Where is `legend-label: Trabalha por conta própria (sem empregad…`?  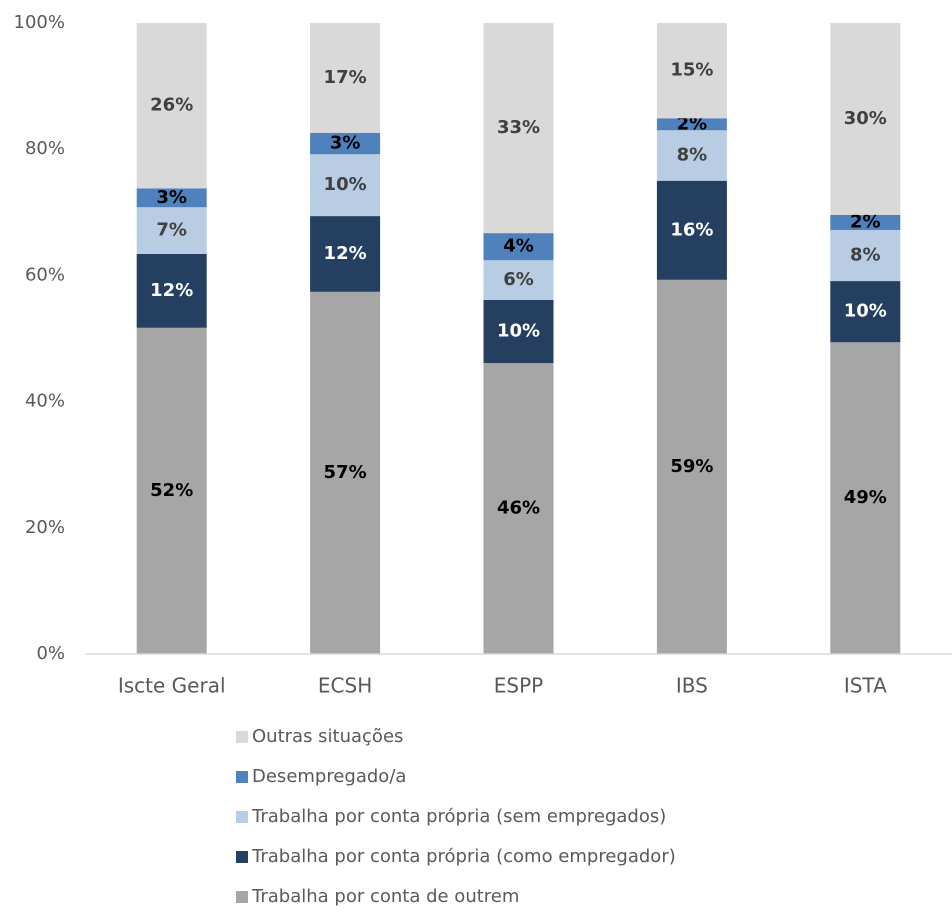
legend-label: Trabalha por conta própria (sem empregad… is located at coordinates (458, 816).